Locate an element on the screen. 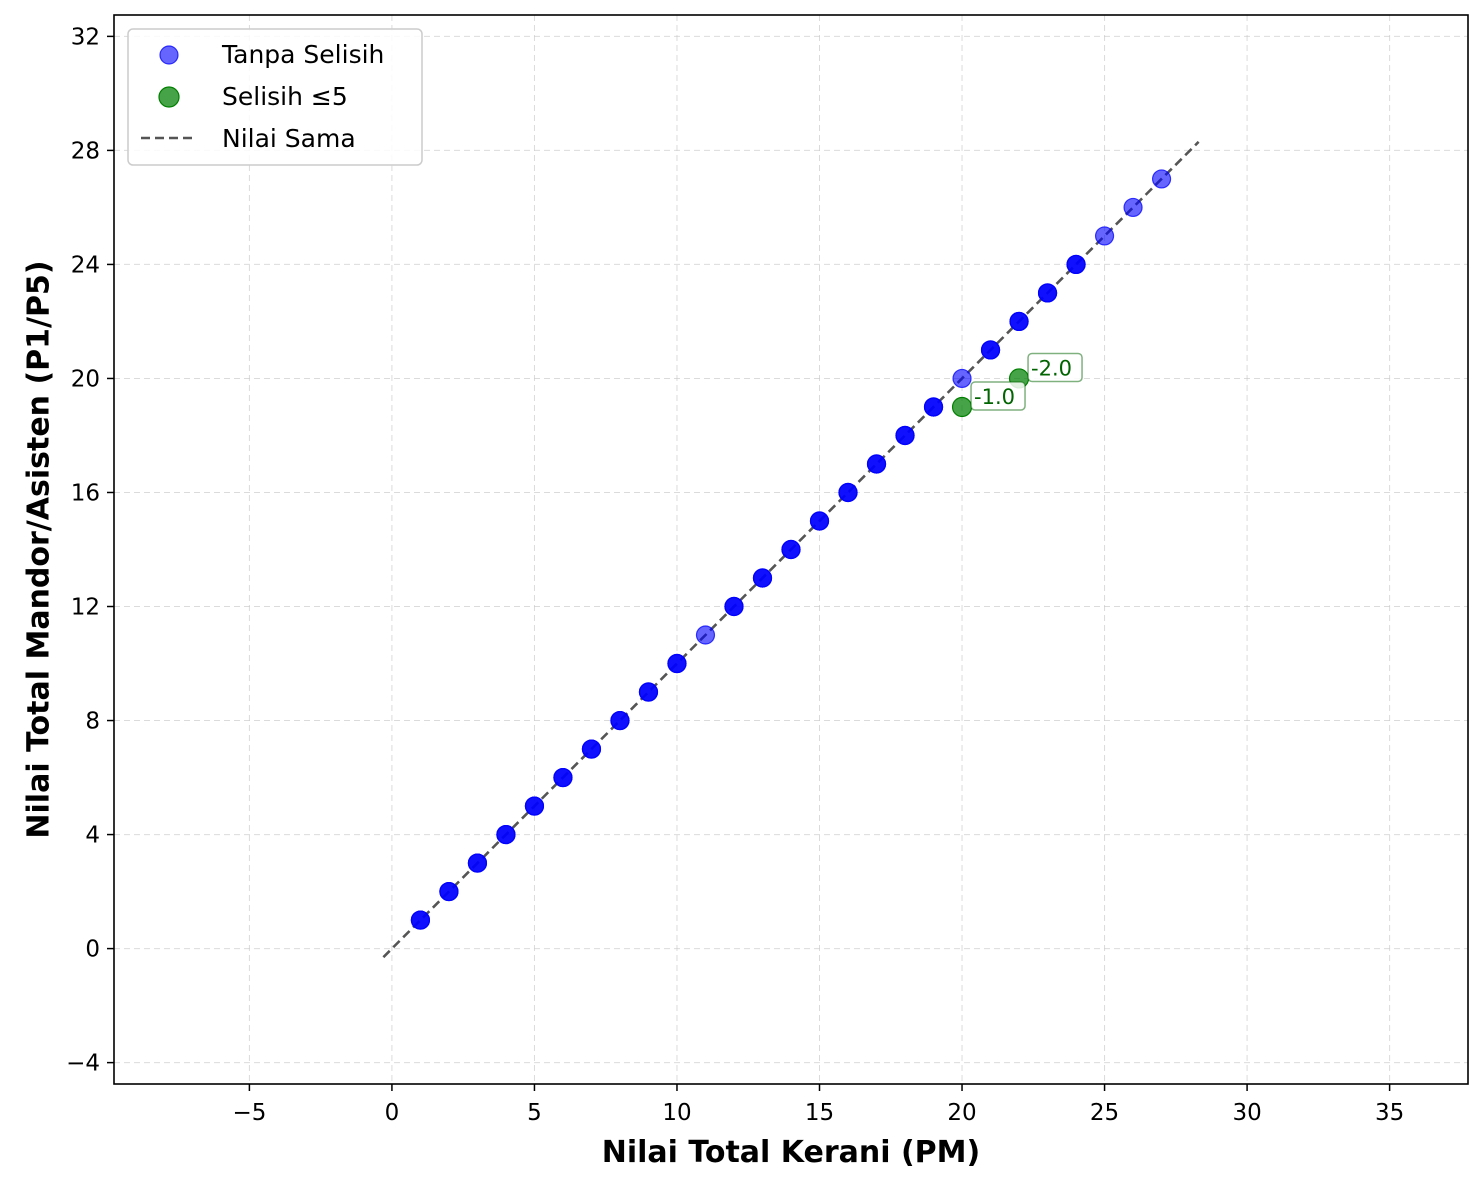 The width and height of the screenshot is (1484, 1184). x-axis-label: Nilai Total Kerani (PM) is located at coordinates (791, 1152).